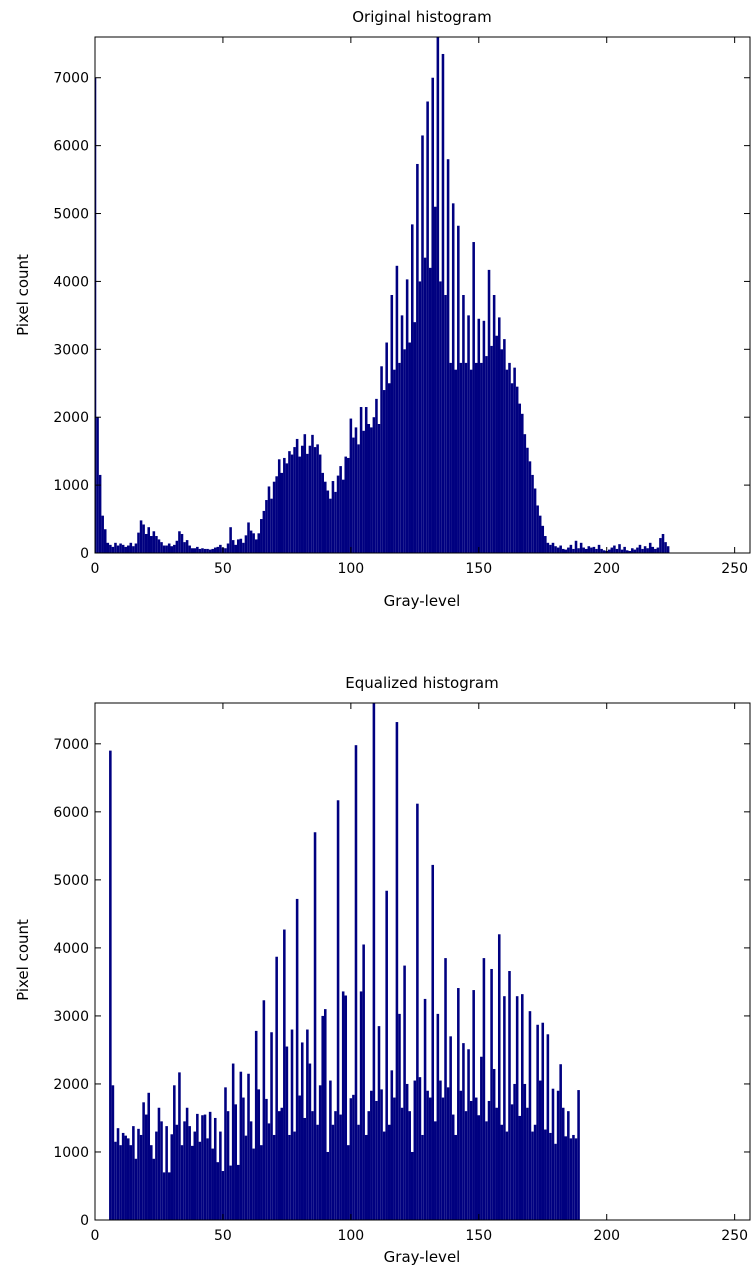 The height and width of the screenshot is (1272, 751). Describe the element at coordinates (71, 147) in the screenshot. I see `y-tick-label: 6000` at that location.